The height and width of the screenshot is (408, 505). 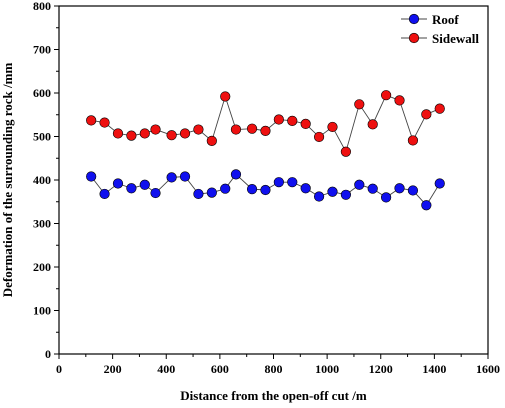 What do you see at coordinates (488, 369) in the screenshot?
I see `x-tick-label: 1600` at bounding box center [488, 369].